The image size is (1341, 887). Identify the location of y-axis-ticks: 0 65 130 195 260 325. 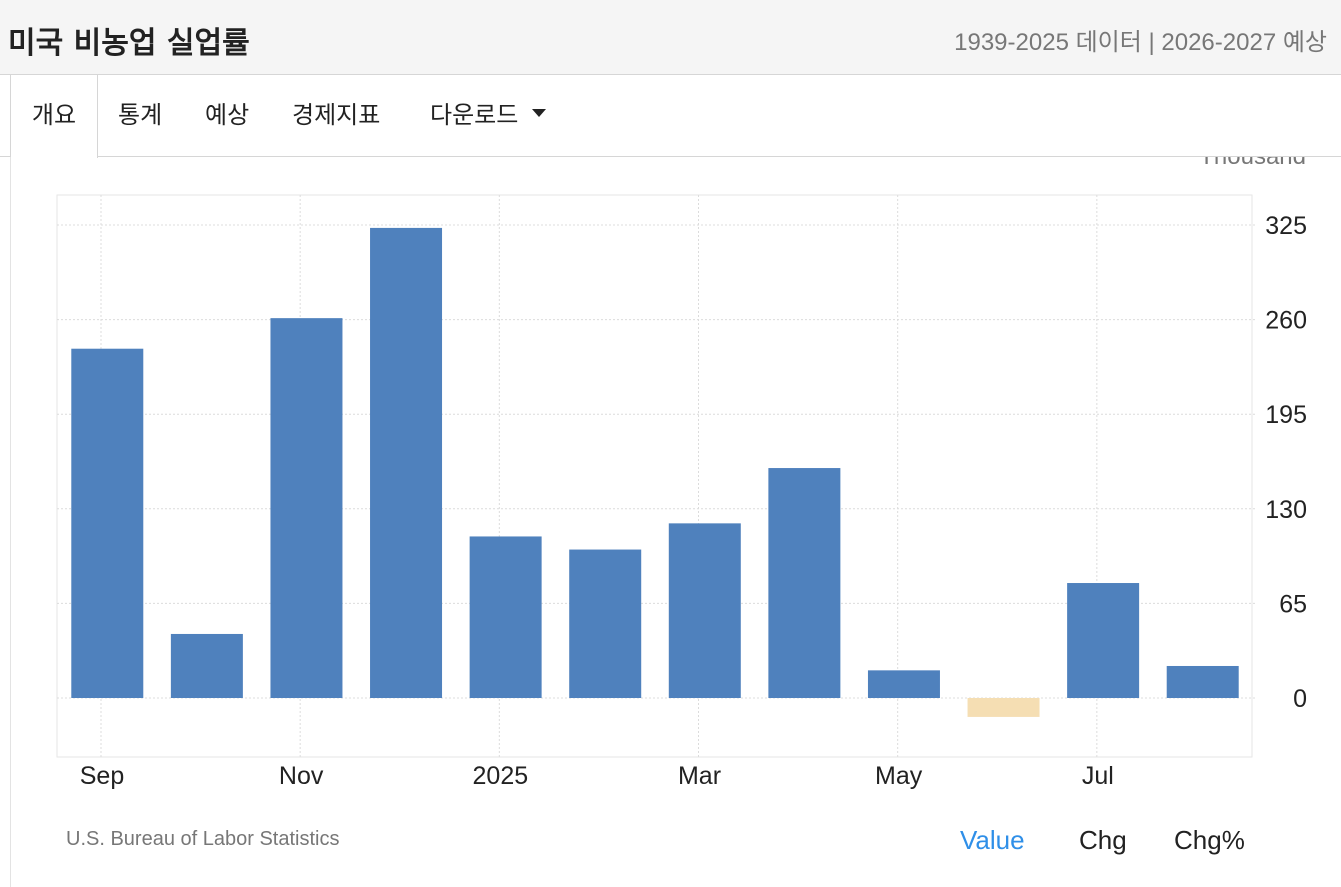
(1286, 462).